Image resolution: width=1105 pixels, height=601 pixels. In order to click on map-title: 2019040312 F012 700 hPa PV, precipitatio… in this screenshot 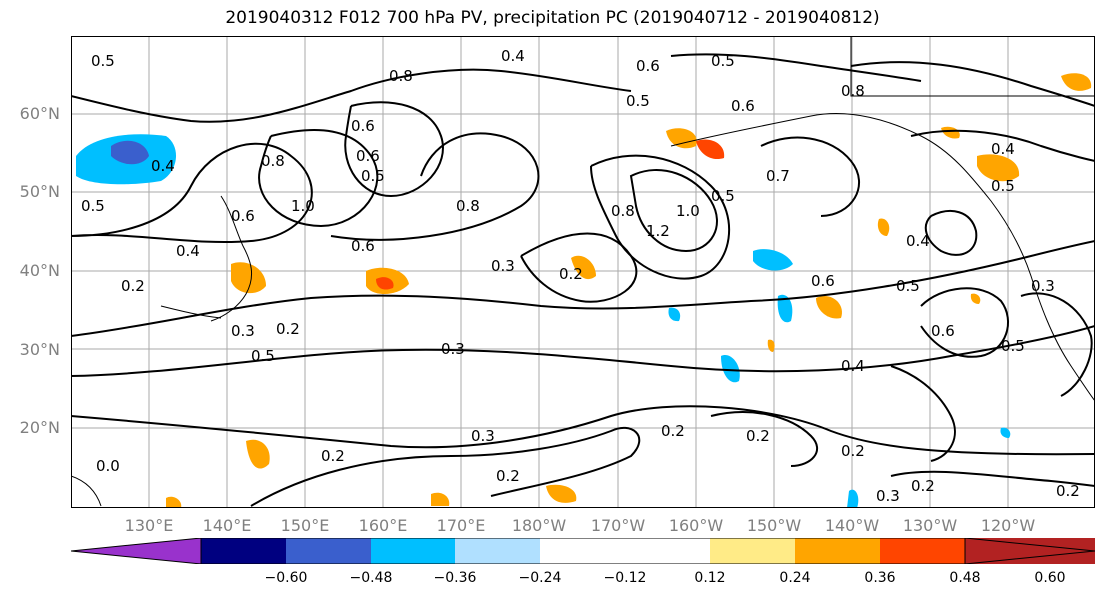, I will do `click(552, 18)`.